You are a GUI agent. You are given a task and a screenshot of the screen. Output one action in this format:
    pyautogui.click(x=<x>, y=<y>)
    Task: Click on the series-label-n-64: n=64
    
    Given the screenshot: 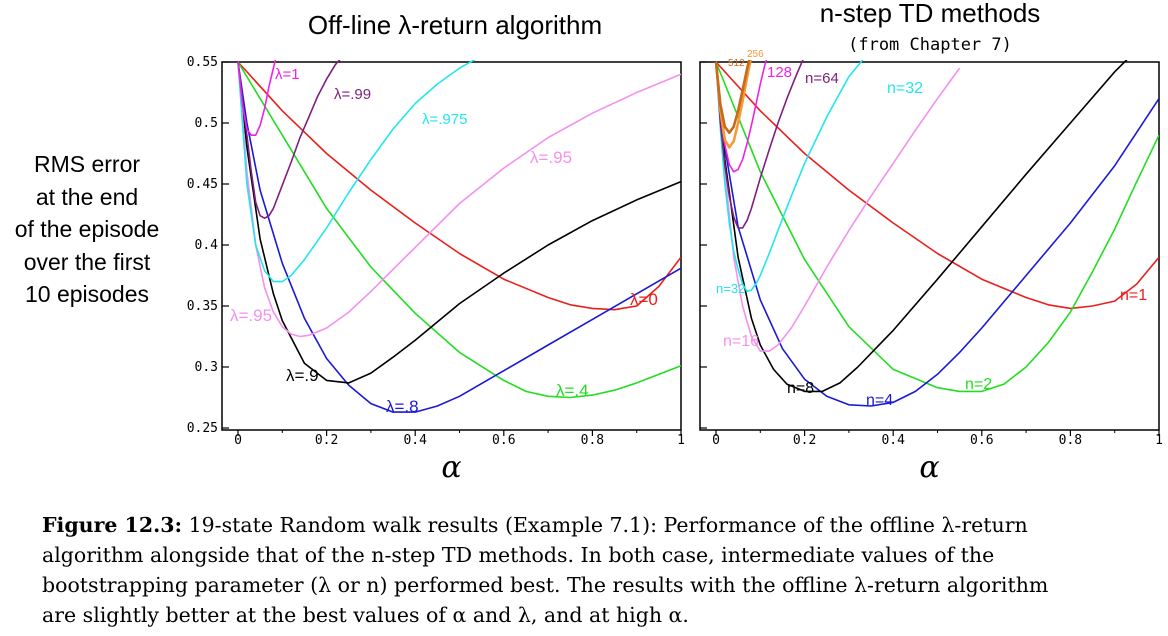 What is the action you would take?
    pyautogui.click(x=822, y=78)
    